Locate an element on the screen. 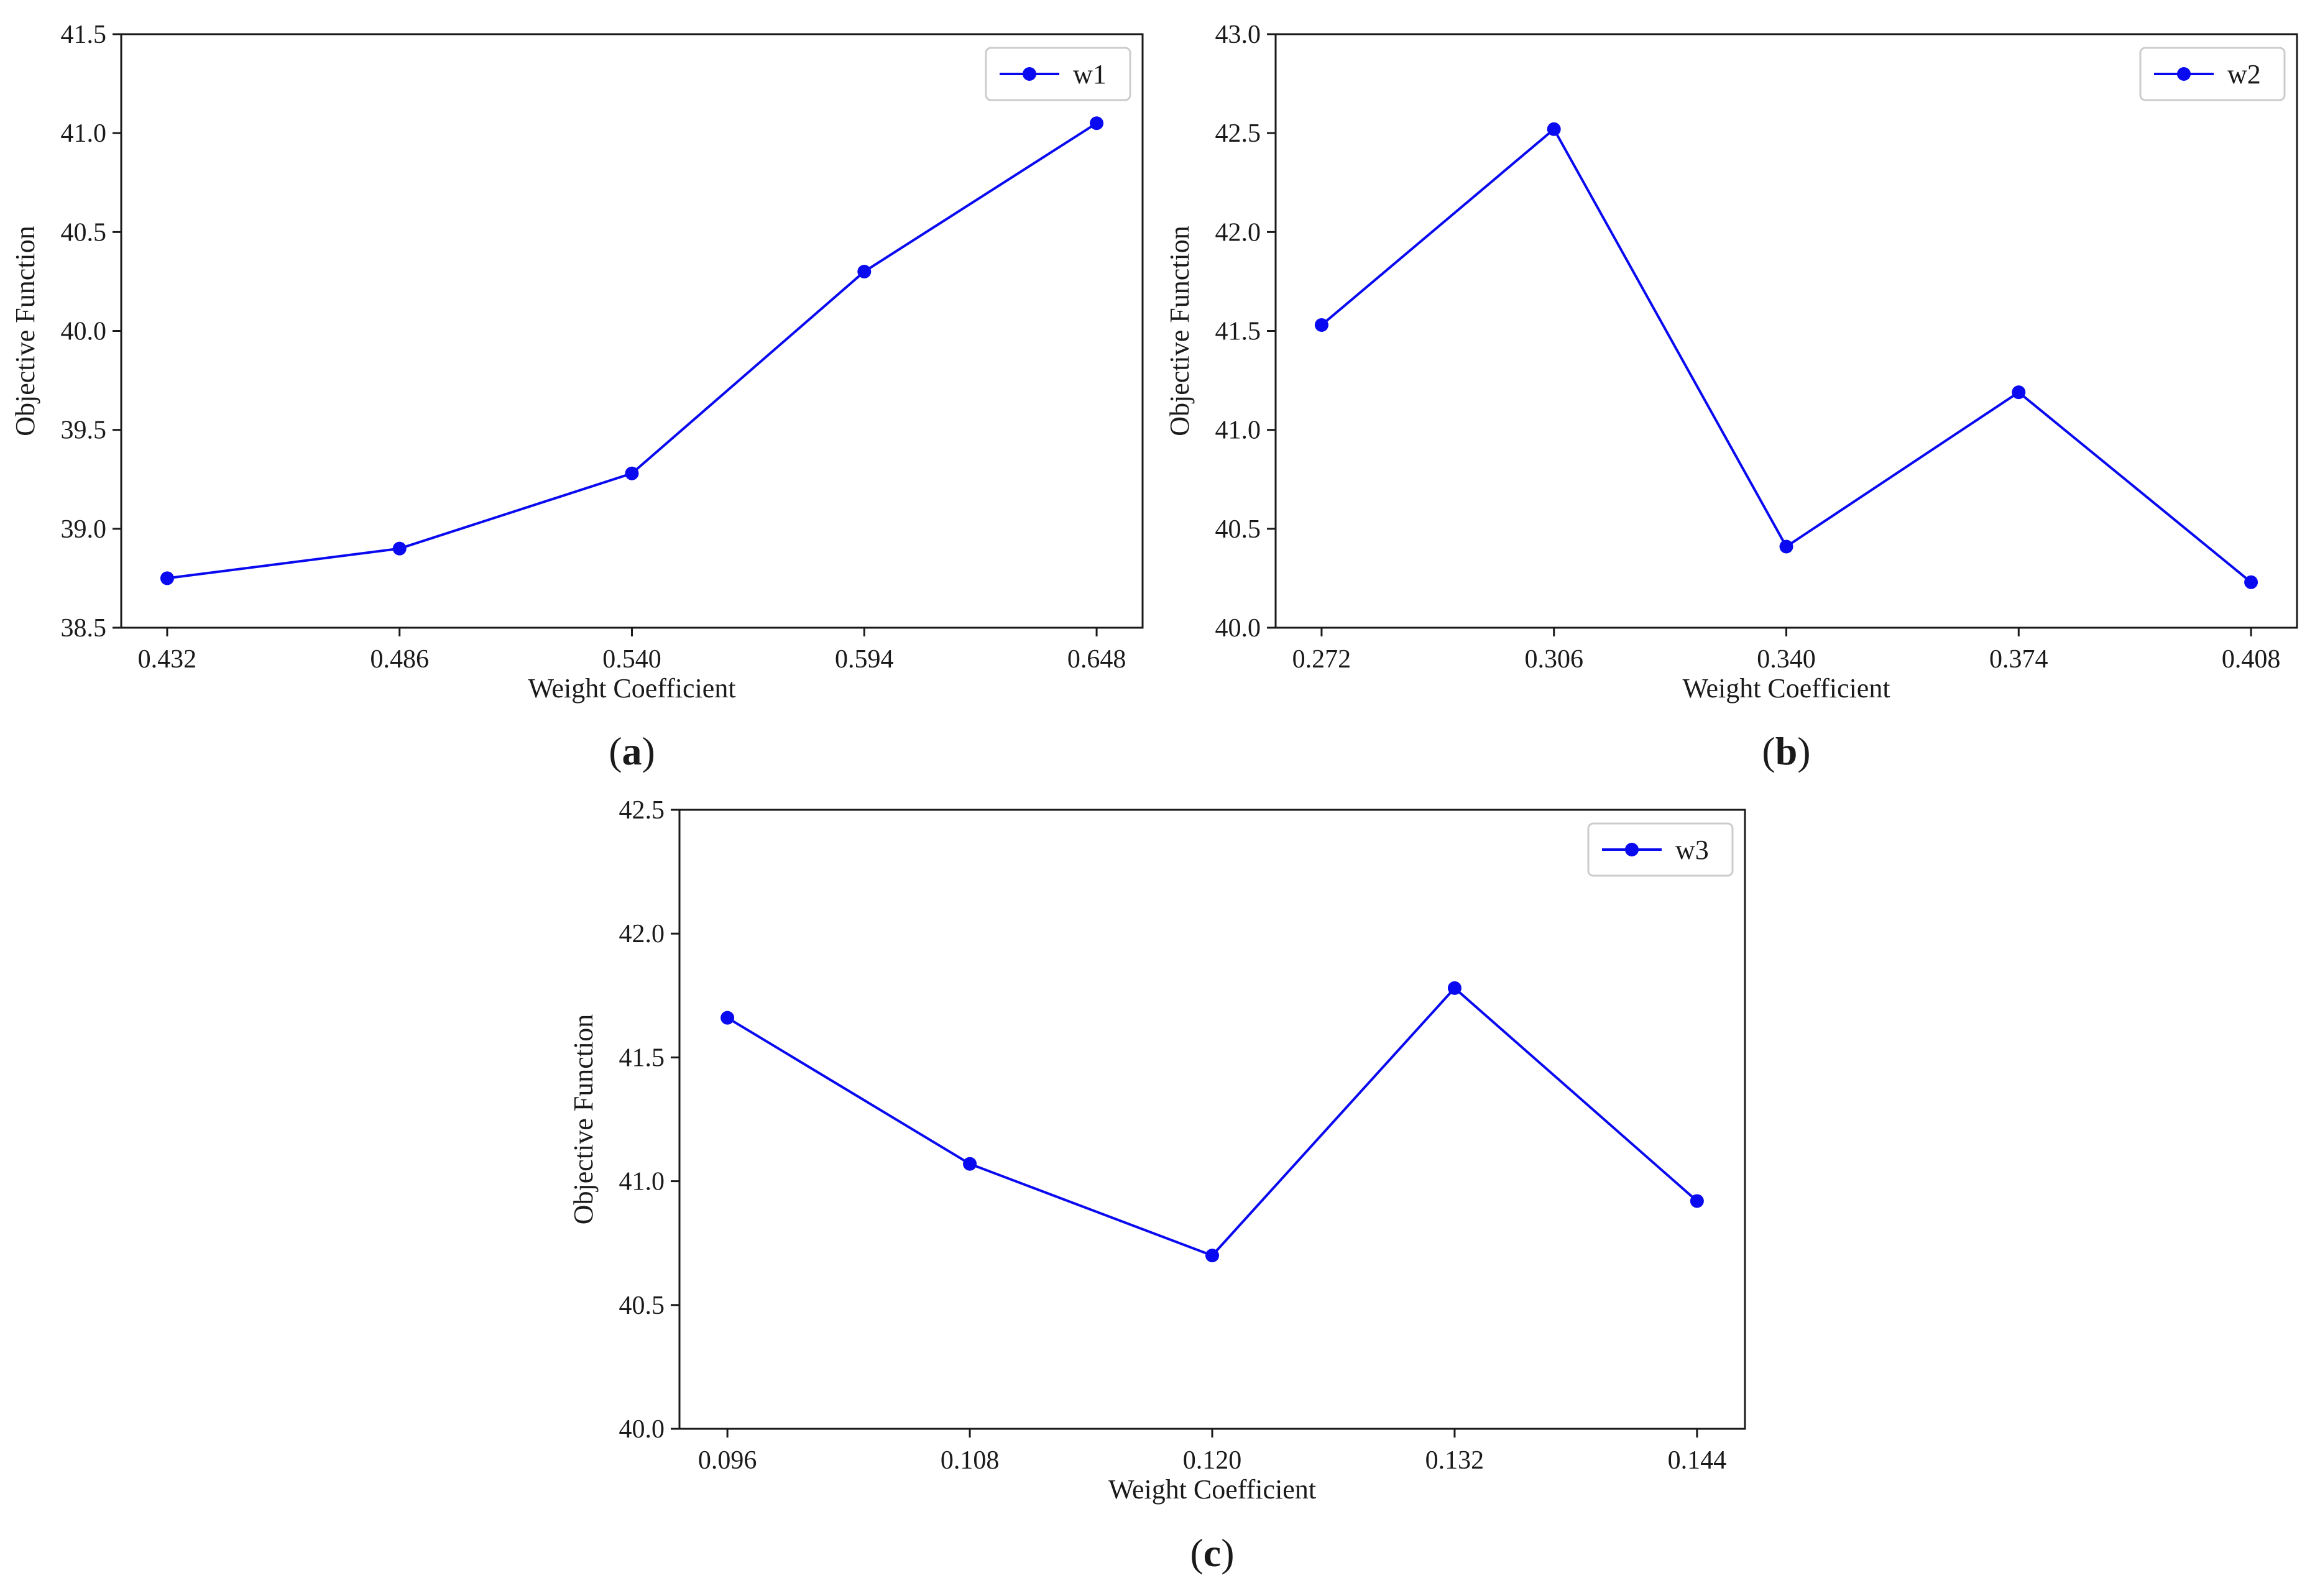  y-tick-label: 39.5 is located at coordinates (84, 431).